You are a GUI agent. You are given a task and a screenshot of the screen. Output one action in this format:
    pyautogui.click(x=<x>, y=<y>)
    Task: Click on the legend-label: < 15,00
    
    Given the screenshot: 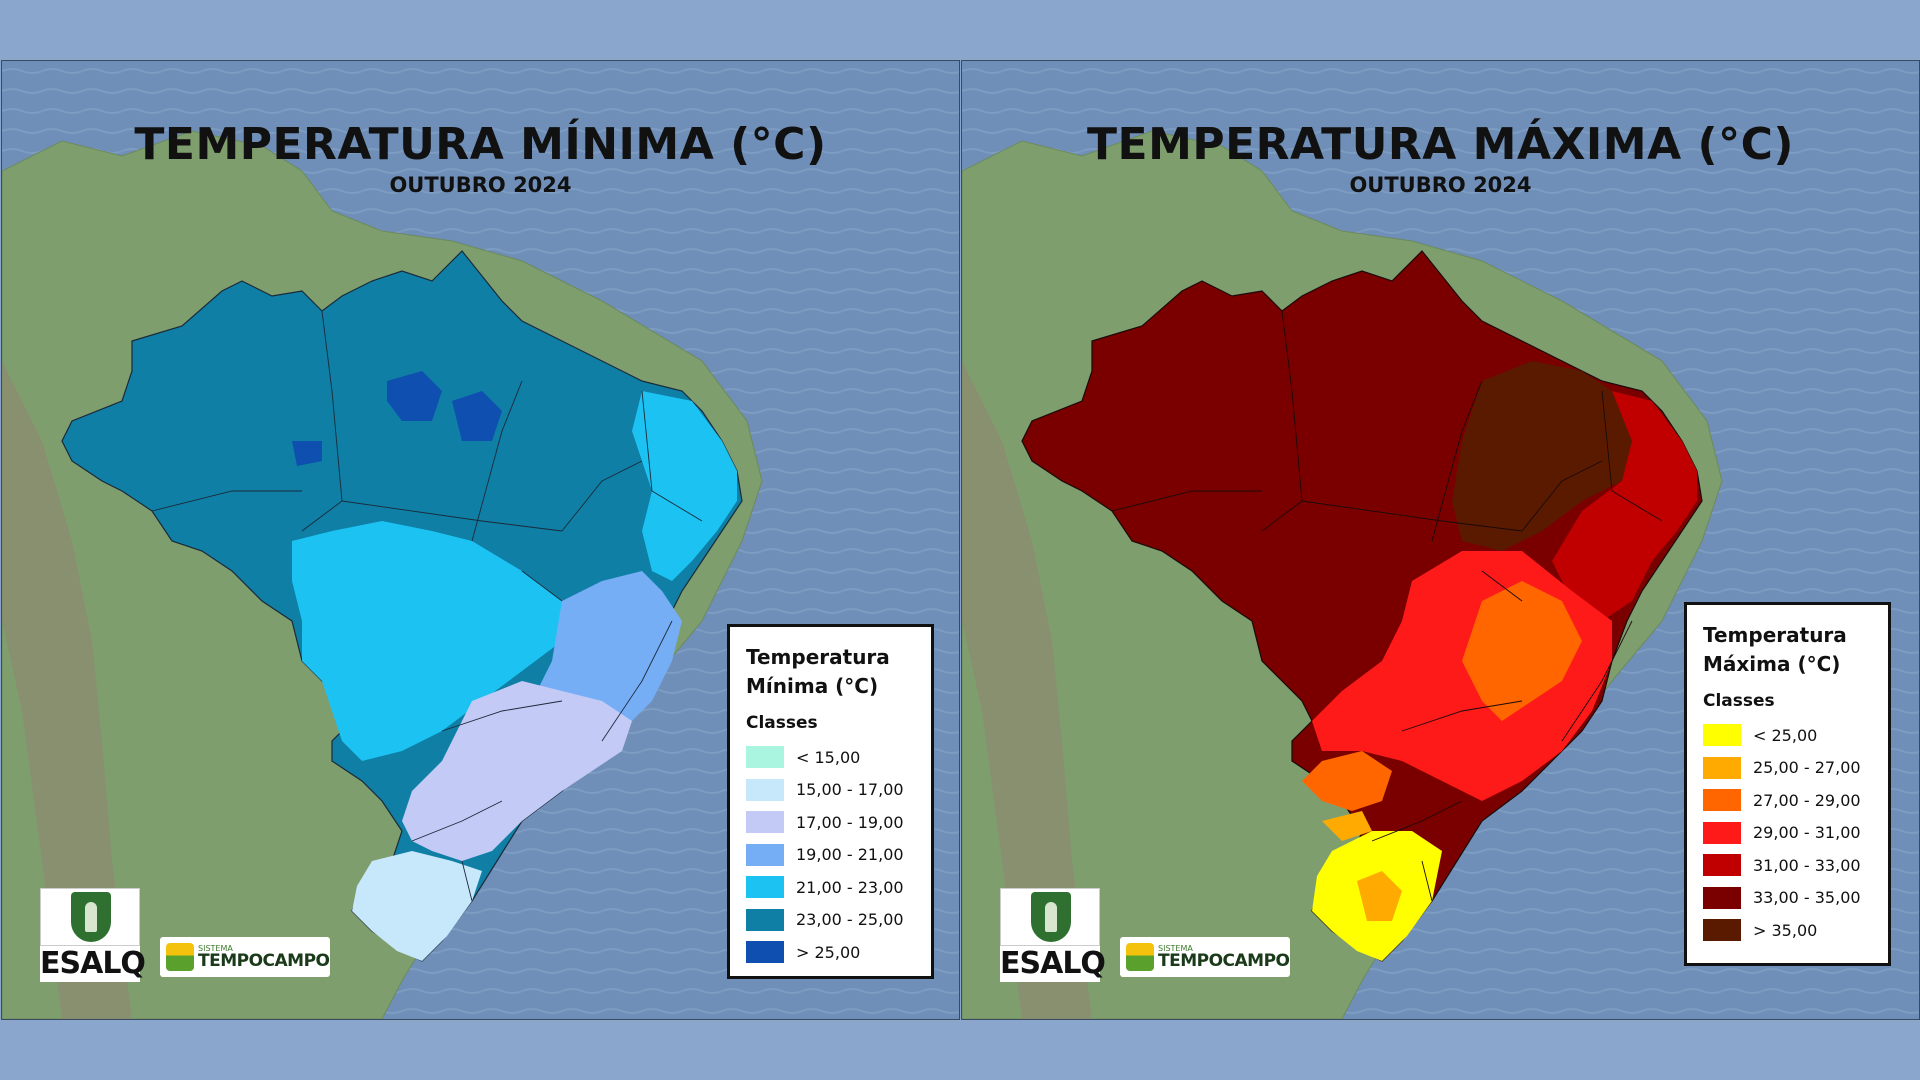 What is the action you would take?
    pyautogui.click(x=828, y=757)
    